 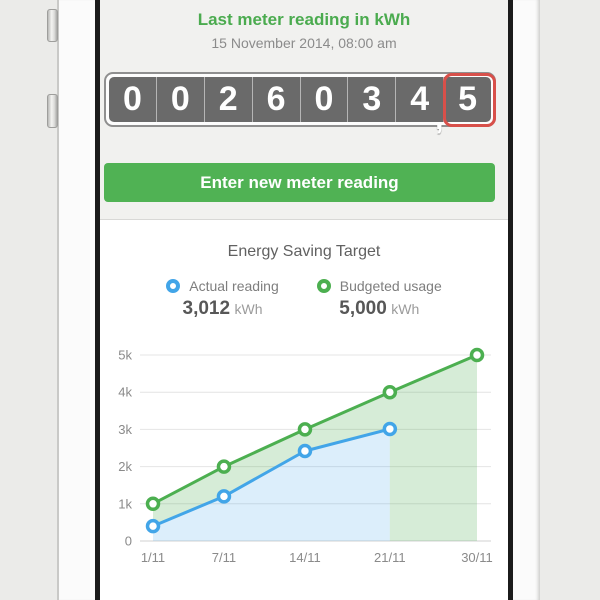 What do you see at coordinates (299, 182) in the screenshot?
I see `enter-new-reading-button: Enter new meter reading` at bounding box center [299, 182].